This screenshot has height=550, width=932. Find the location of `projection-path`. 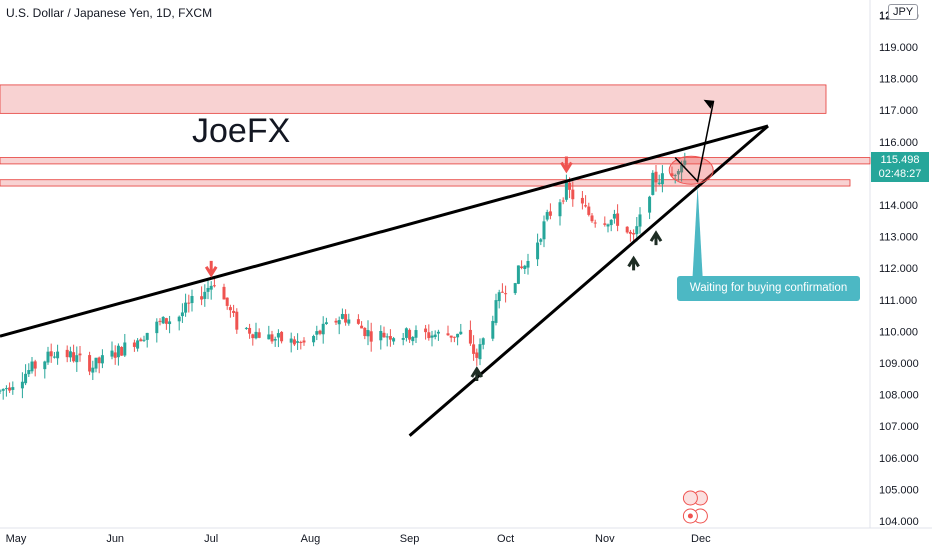

projection-path is located at coordinates (694, 141).